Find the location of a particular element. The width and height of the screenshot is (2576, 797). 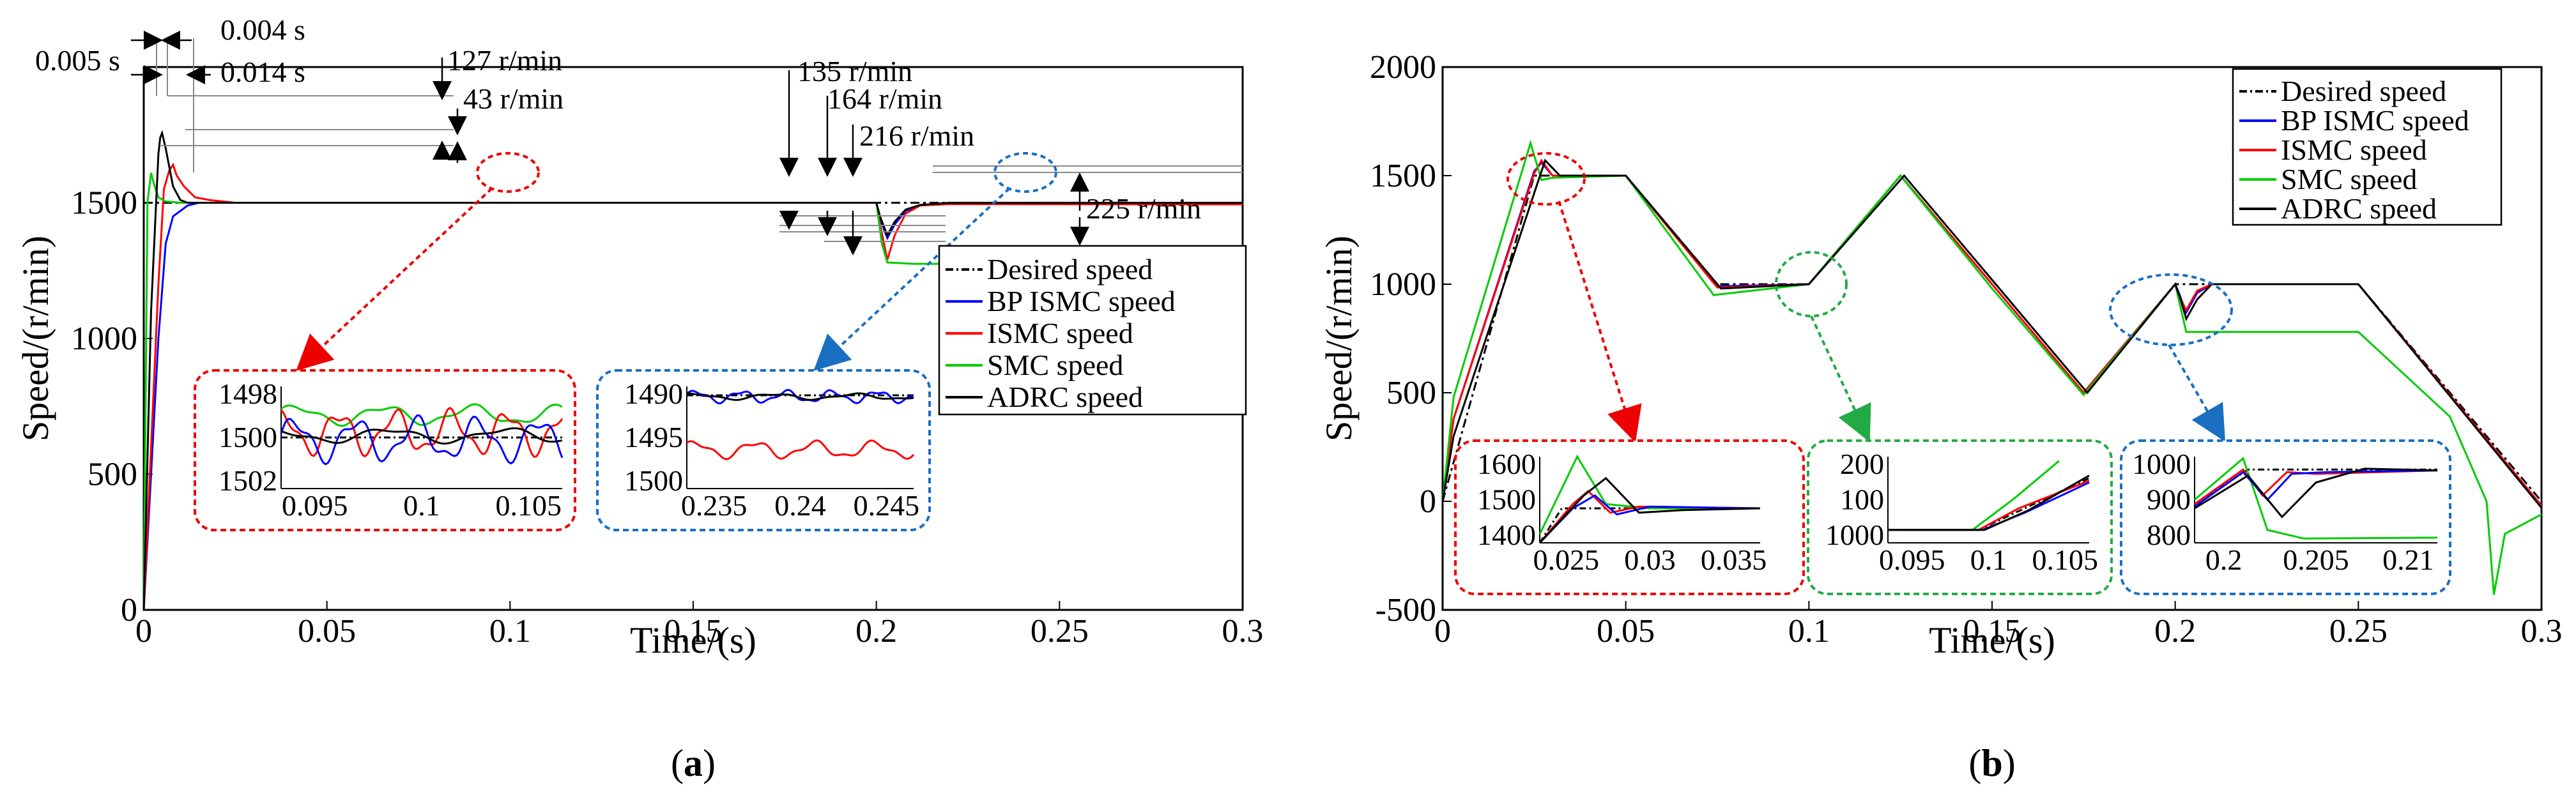

zoom-ellipse-blue-b is located at coordinates (2171, 309).